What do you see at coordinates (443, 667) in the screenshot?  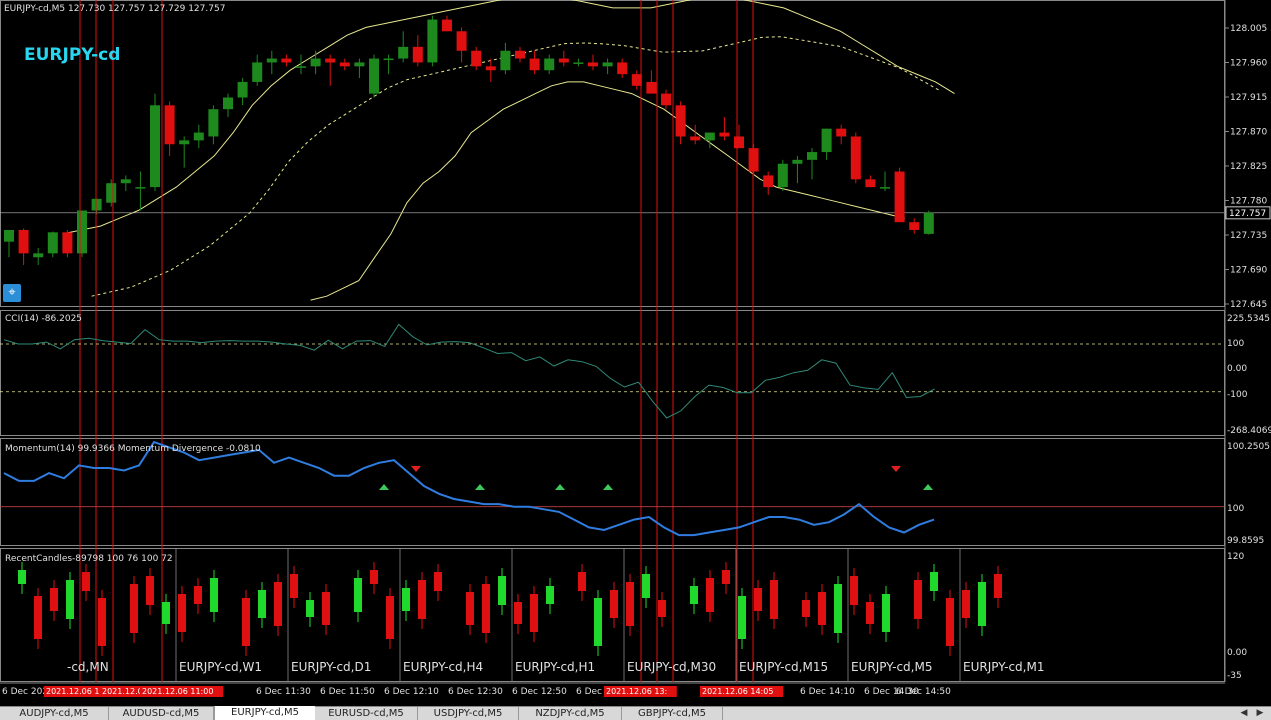 I see `timeframe-label: EURJPY-cd,H4` at bounding box center [443, 667].